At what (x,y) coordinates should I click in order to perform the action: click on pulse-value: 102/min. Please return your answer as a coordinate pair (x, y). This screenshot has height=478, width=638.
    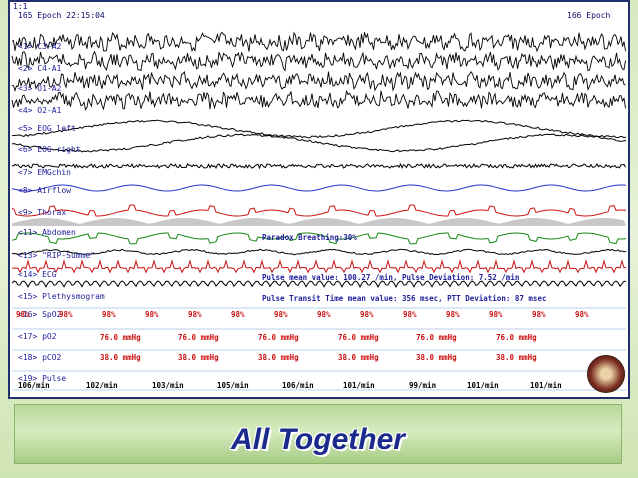
    Looking at the image, I should click on (102, 385).